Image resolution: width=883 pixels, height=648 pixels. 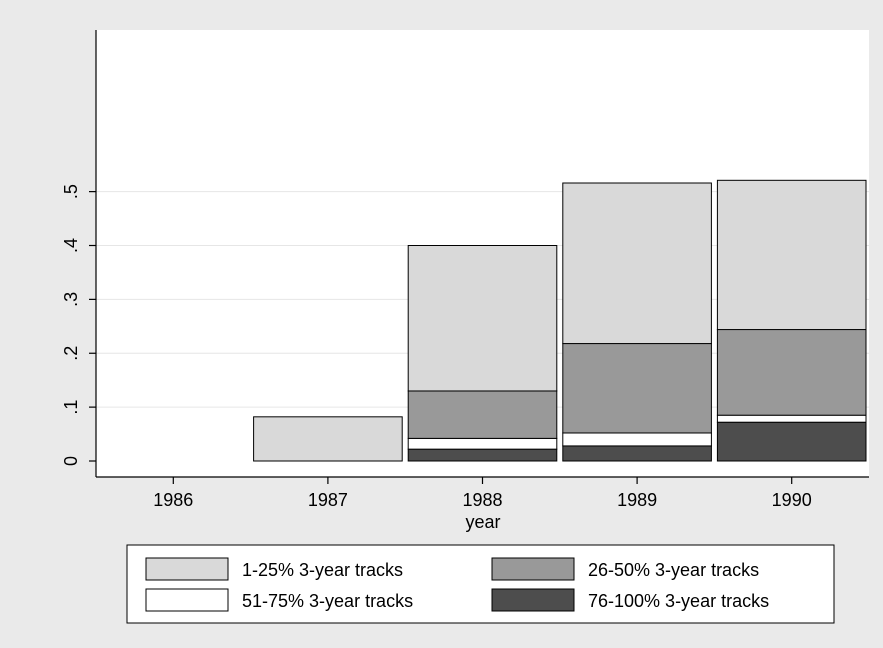 What do you see at coordinates (173, 500) in the screenshot?
I see `x-tick-label: 1986` at bounding box center [173, 500].